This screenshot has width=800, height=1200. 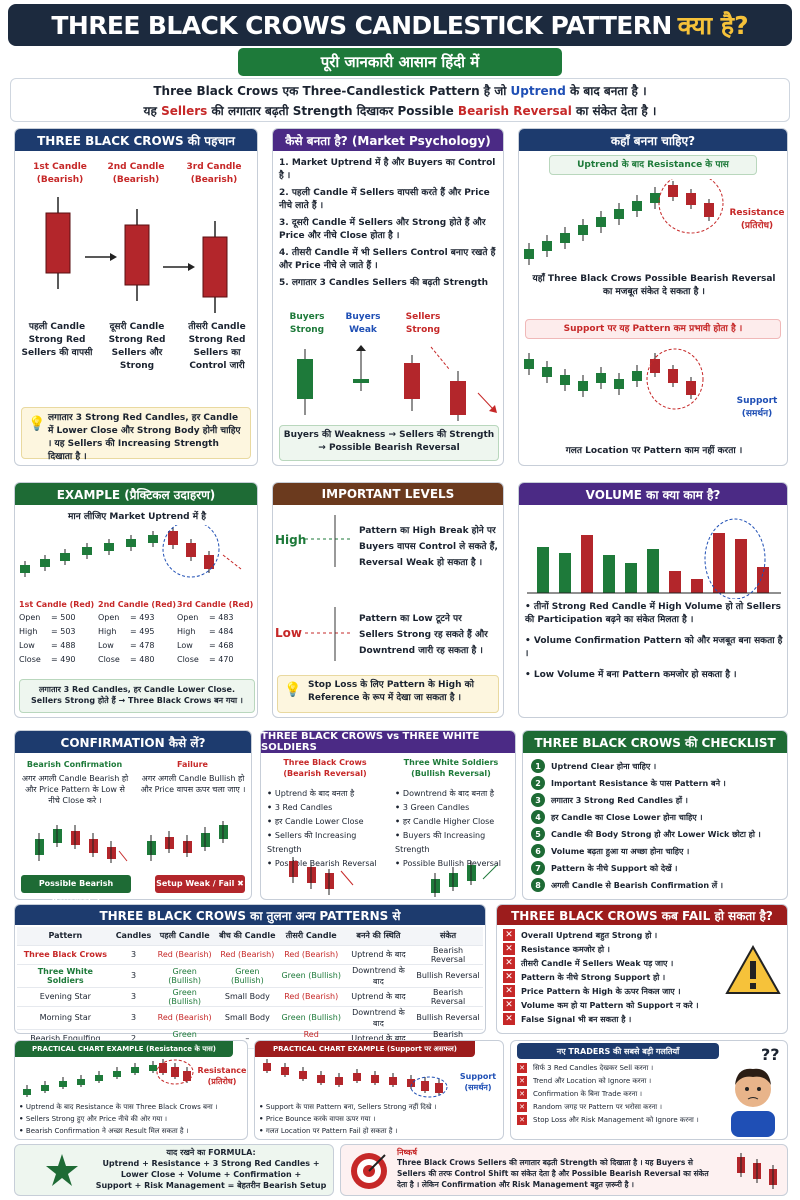 What do you see at coordinates (65, 997) in the screenshot?
I see `table-cell: Evening Star` at bounding box center [65, 997].